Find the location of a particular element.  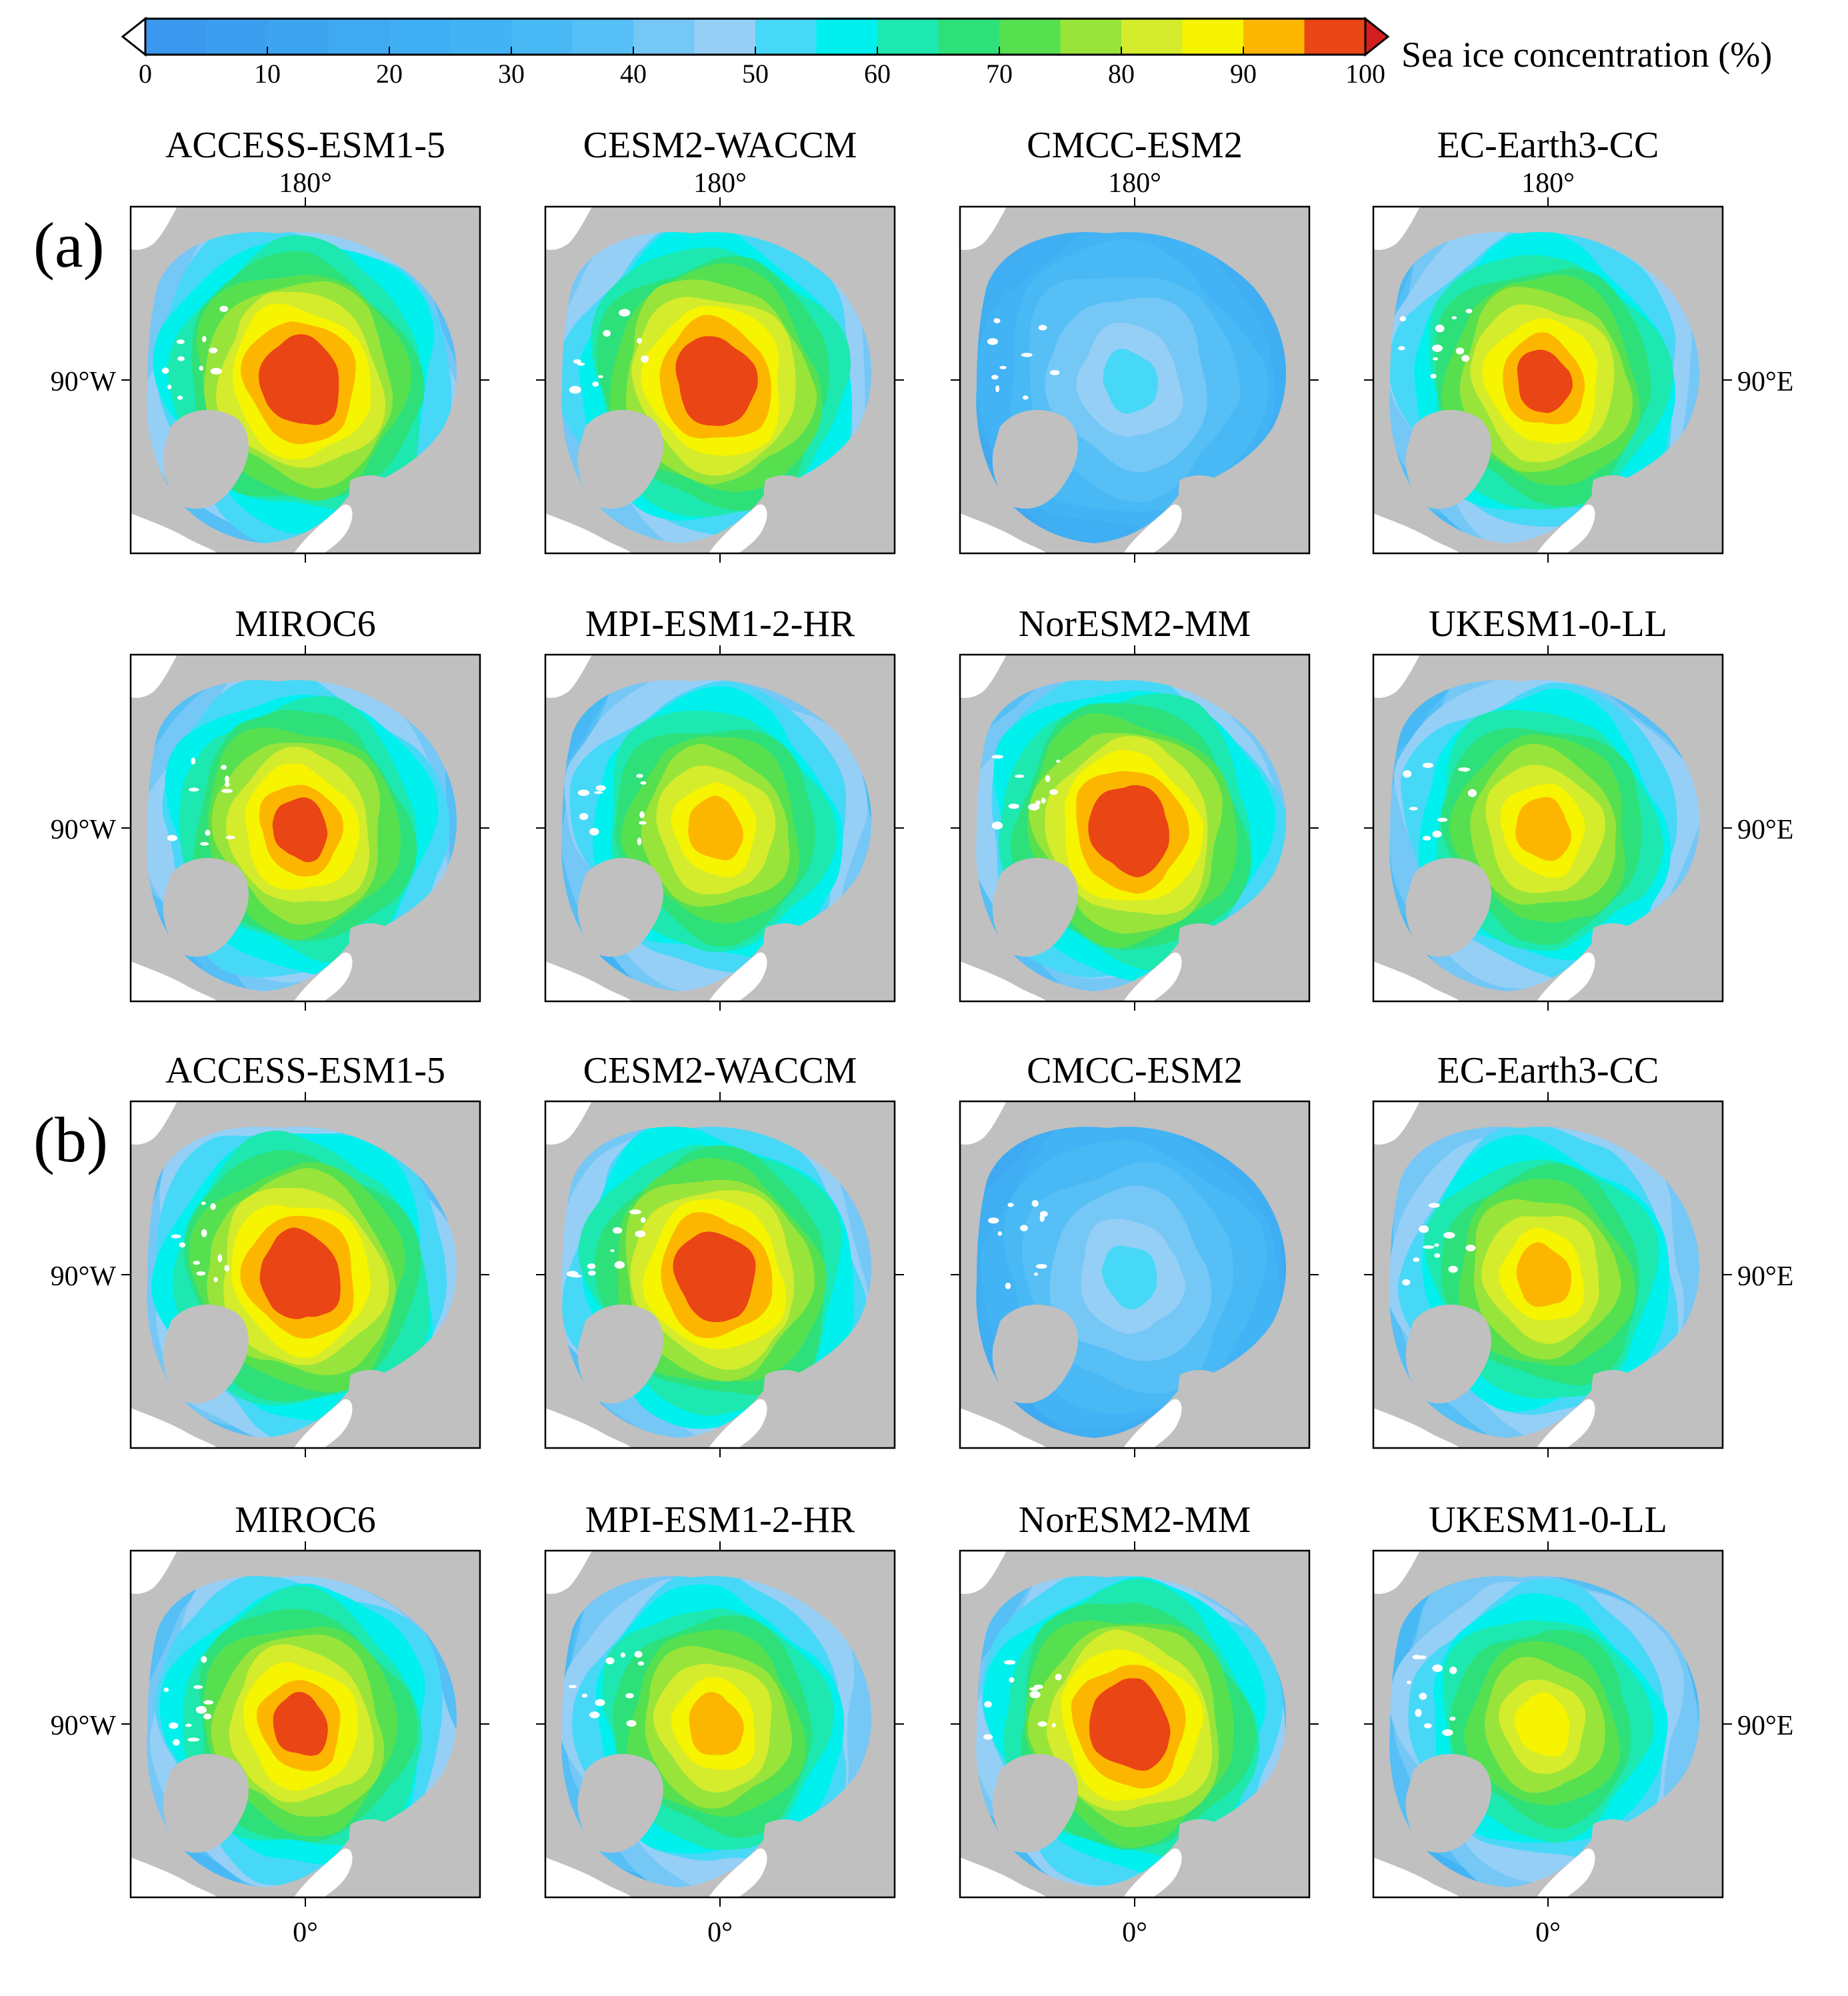

ice-concentration-field is located at coordinates (1134, 828).